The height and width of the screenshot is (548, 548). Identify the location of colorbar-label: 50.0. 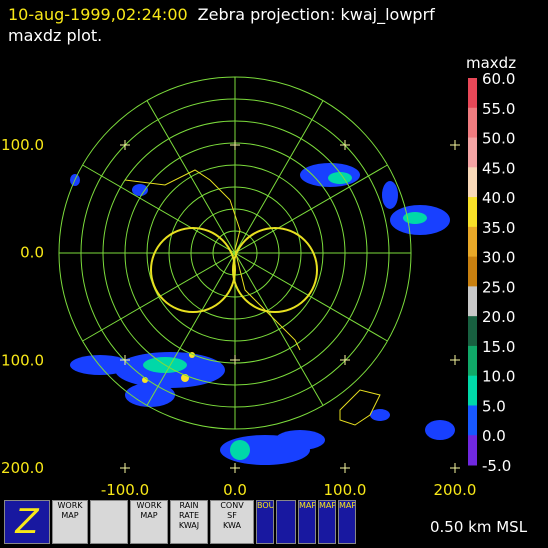
(498, 139).